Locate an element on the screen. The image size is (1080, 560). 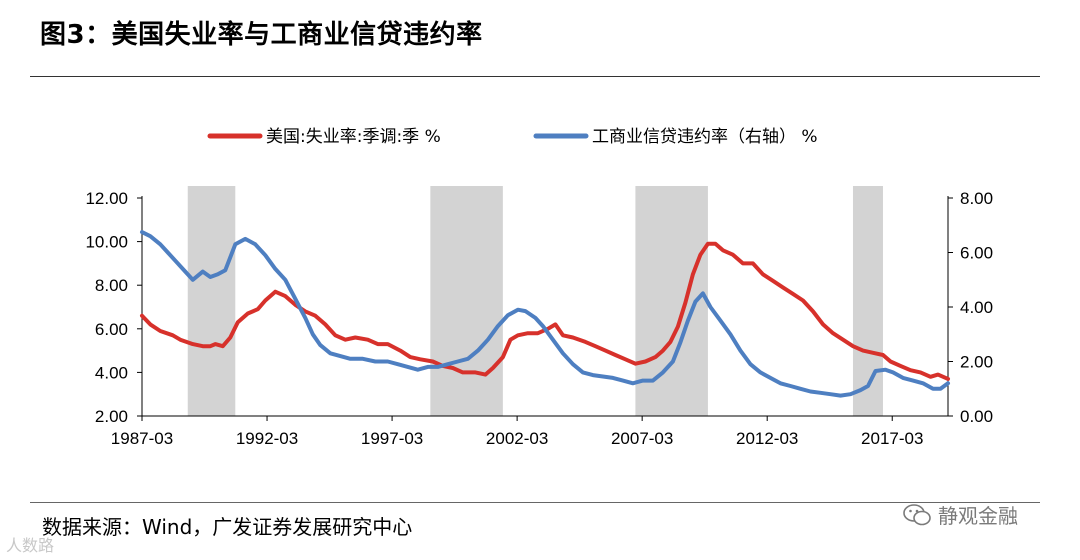
right-tick-label: 4.00 is located at coordinates (976, 307).